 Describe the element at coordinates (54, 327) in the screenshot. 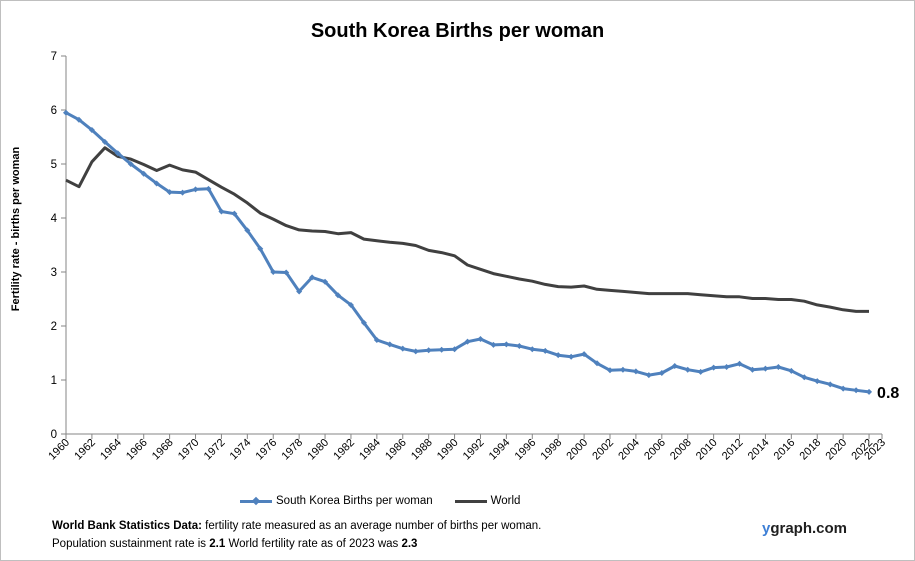

I see `y-tick-label: 2` at that location.